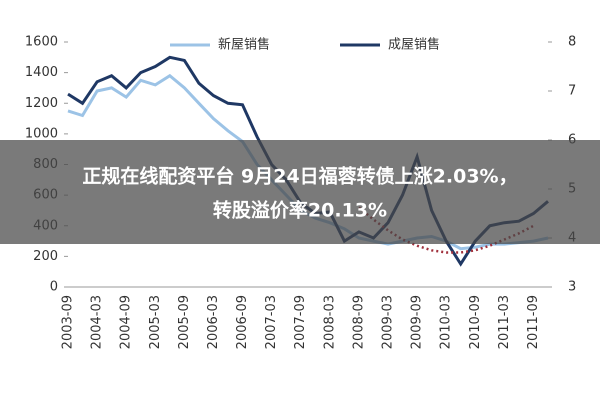 The height and width of the screenshot is (404, 600). Describe the element at coordinates (300, 322) in the screenshot. I see `x-tick-label: 2007-09` at that location.